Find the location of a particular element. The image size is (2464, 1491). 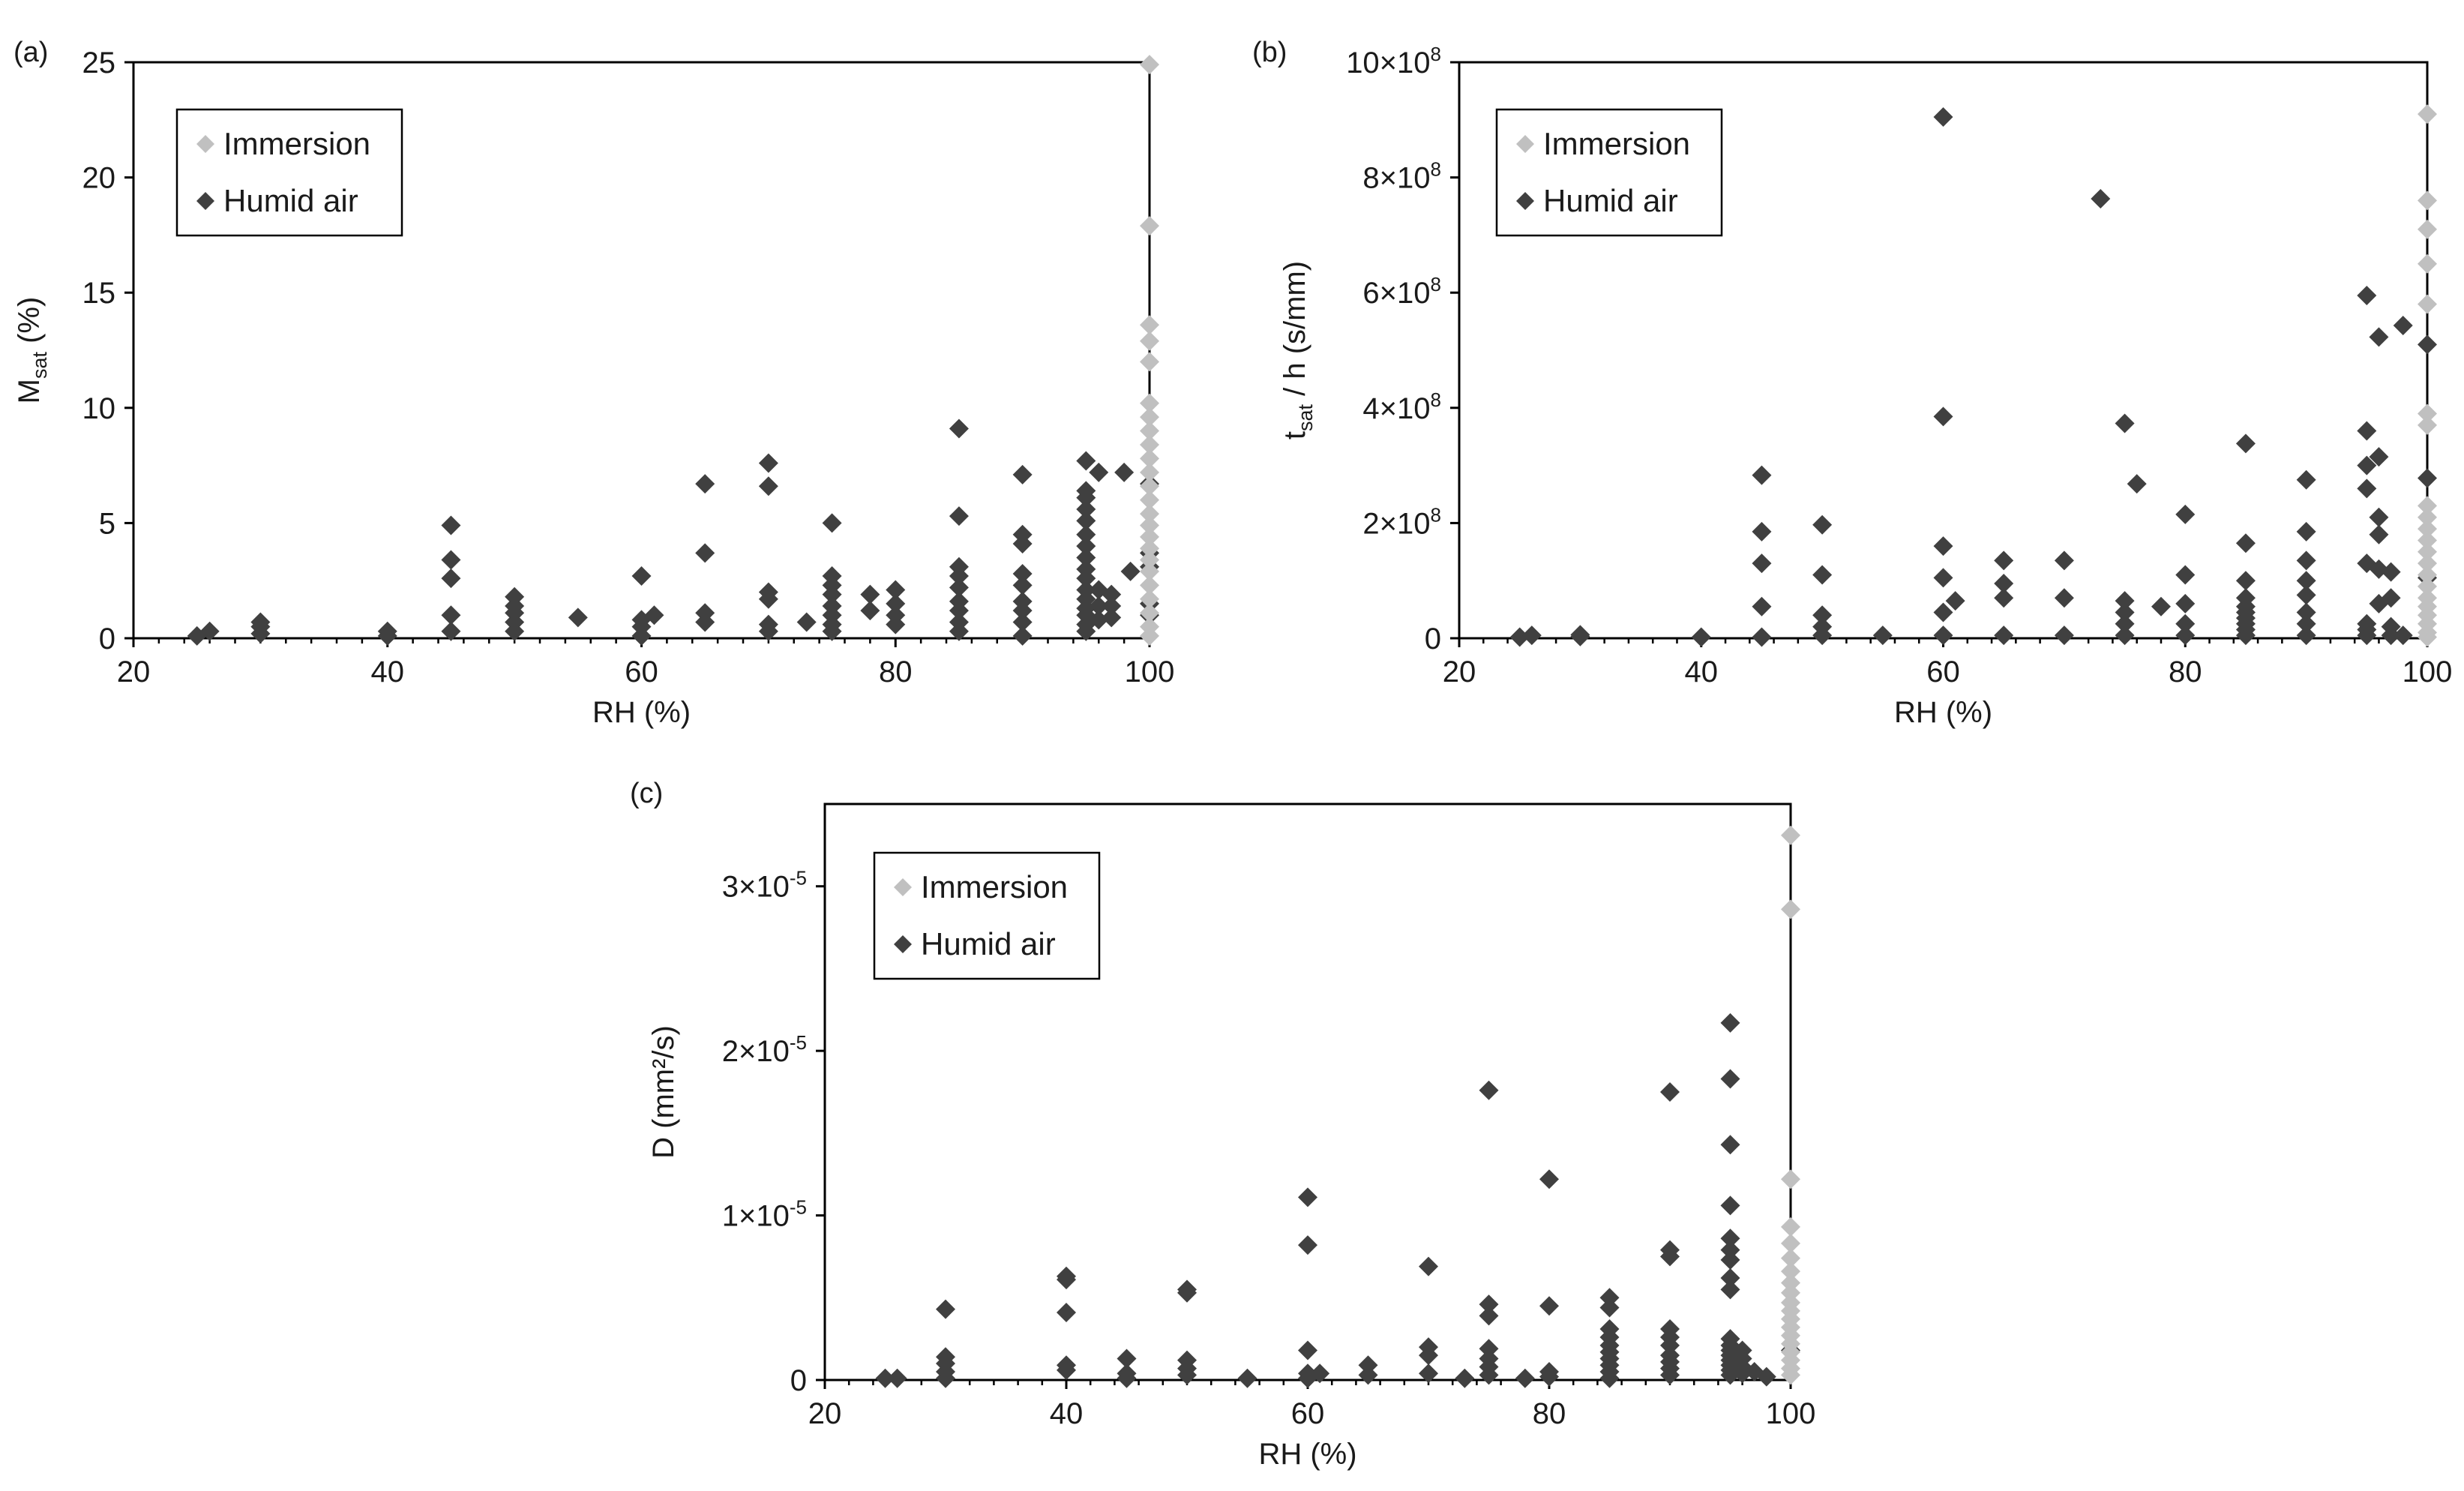

x-axis-title: RH (%) is located at coordinates (641, 712).